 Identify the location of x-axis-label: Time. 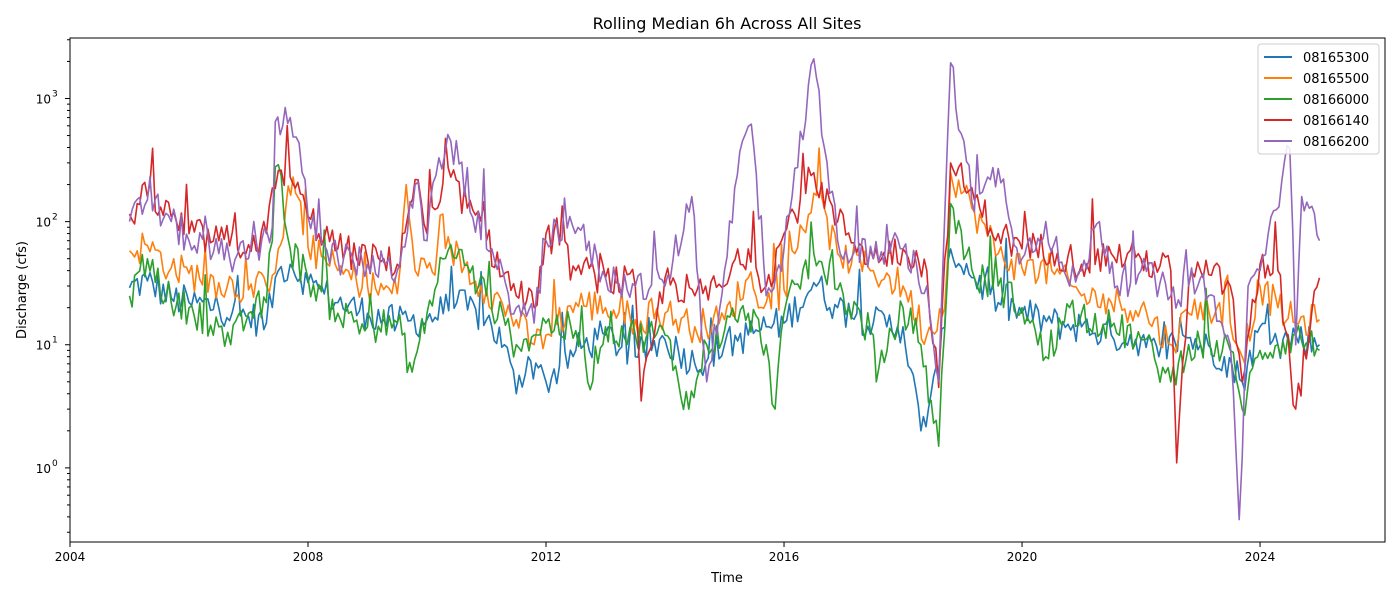
(726, 578).